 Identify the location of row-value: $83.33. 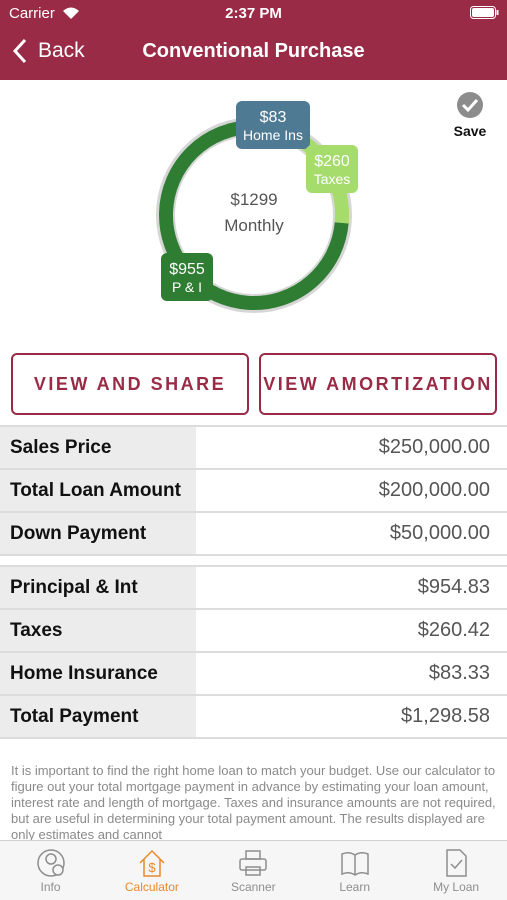
(459, 673).